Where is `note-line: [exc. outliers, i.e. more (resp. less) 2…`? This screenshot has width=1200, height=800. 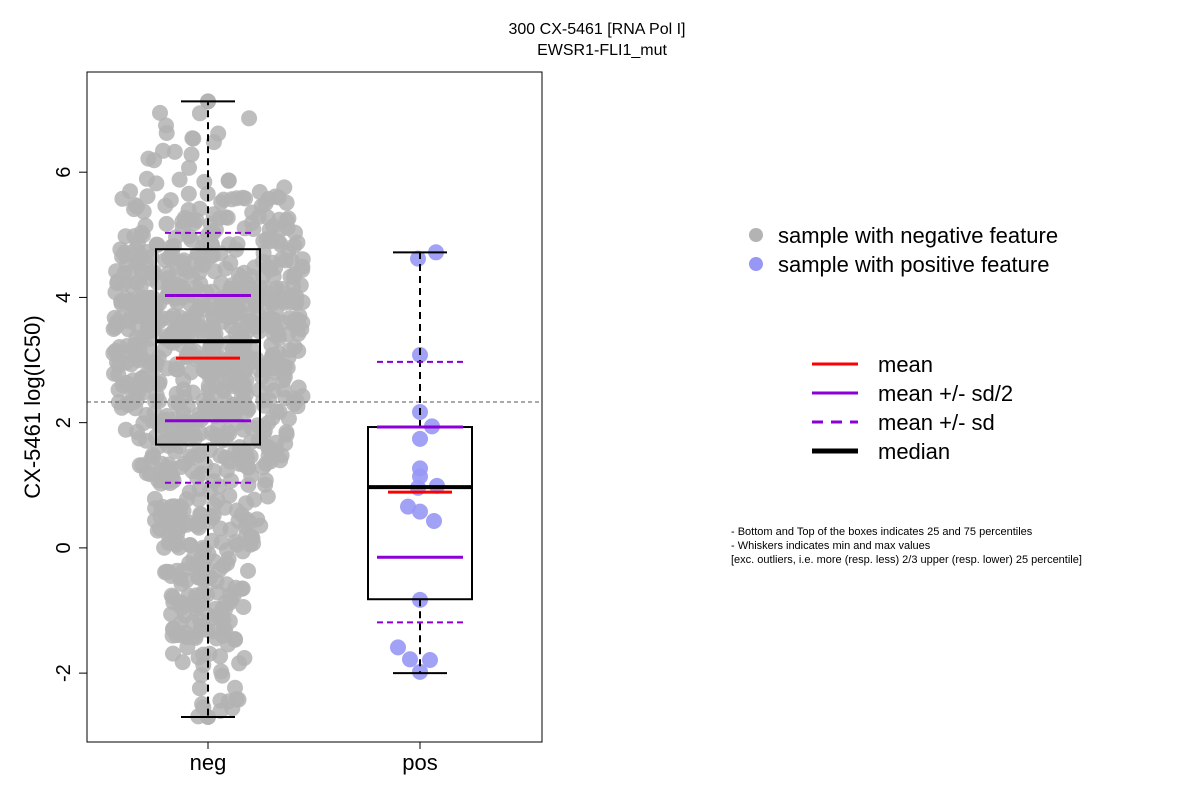 note-line: [exc. outliers, i.e. more (resp. less) 2… is located at coordinates (906, 560).